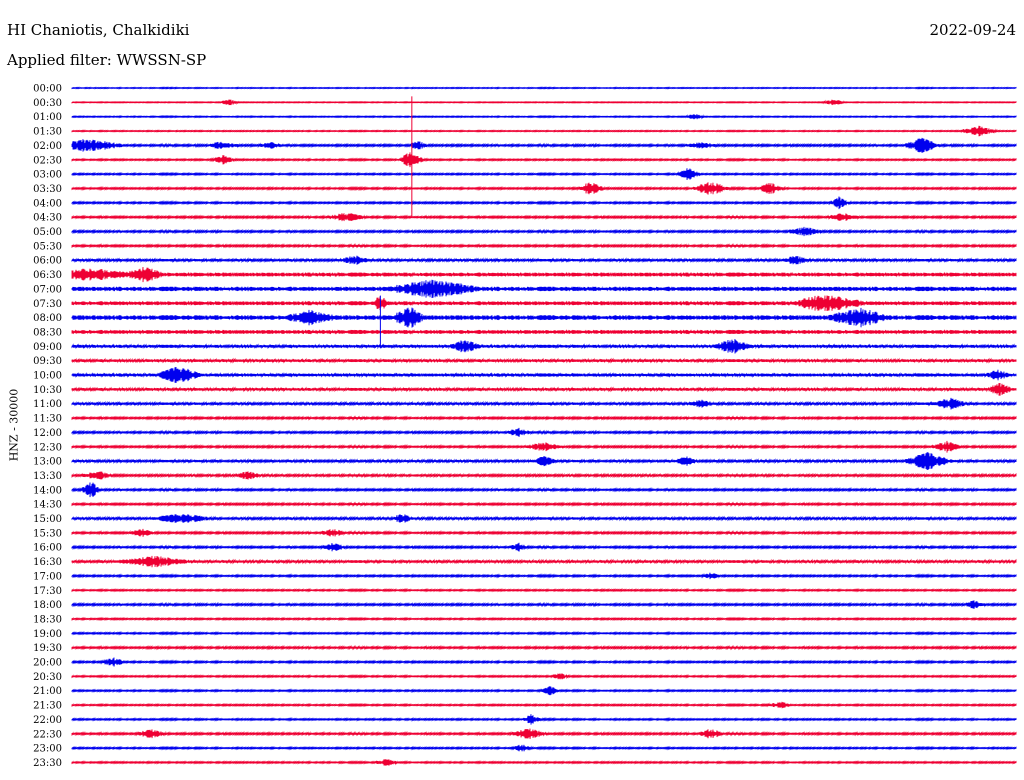 The height and width of the screenshot is (780, 1024). I want to click on row-label-0430: 04:30, so click(47, 218).